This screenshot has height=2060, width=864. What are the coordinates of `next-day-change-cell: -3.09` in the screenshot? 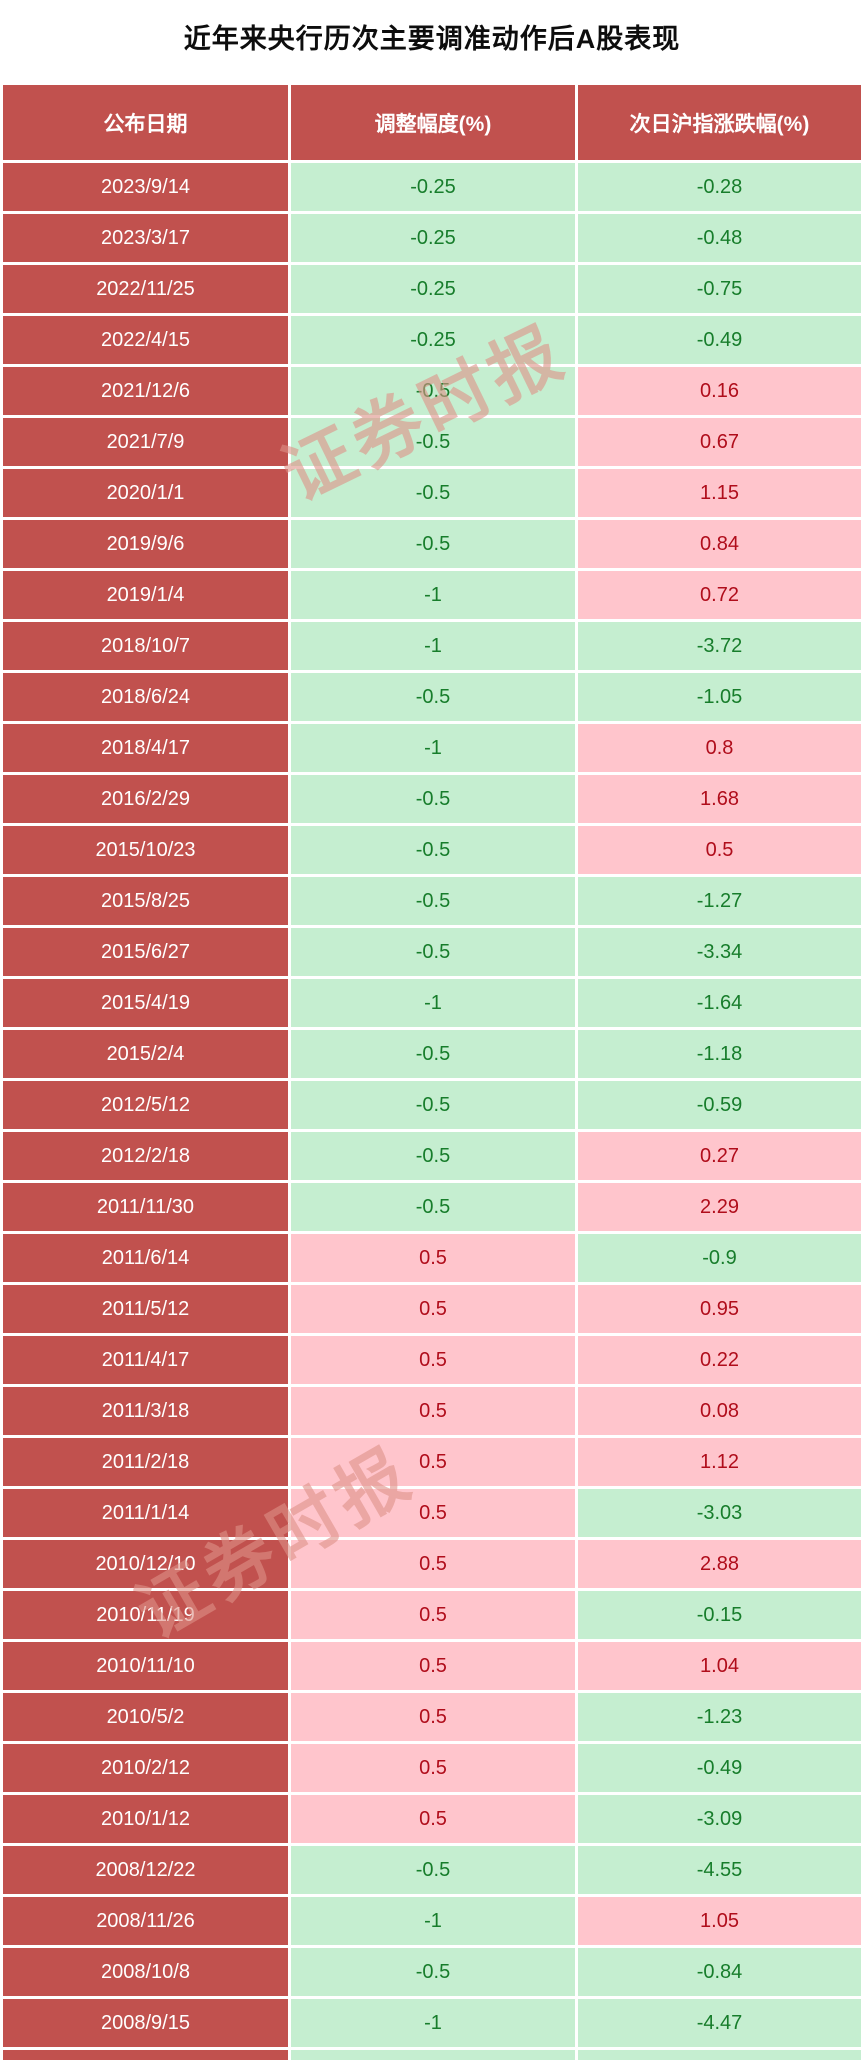 It's located at (719, 1819).